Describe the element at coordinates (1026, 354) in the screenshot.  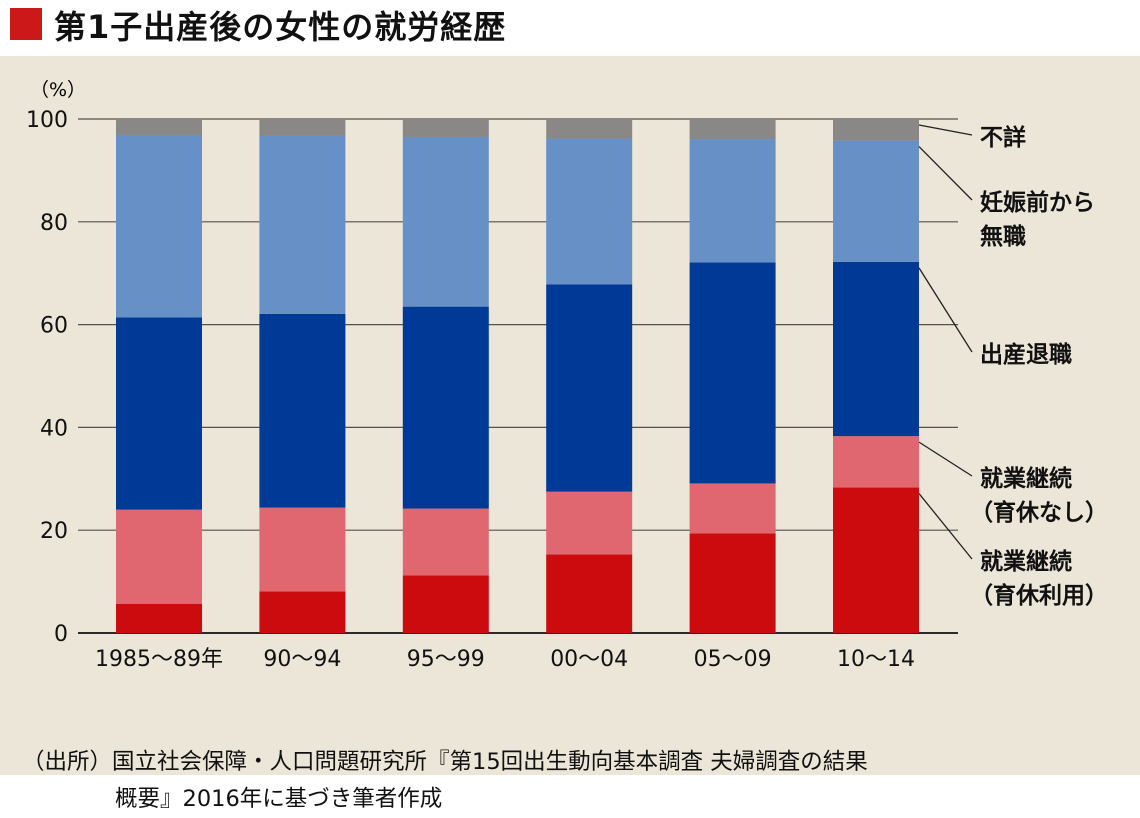
I see `series-label: 出産退職` at that location.